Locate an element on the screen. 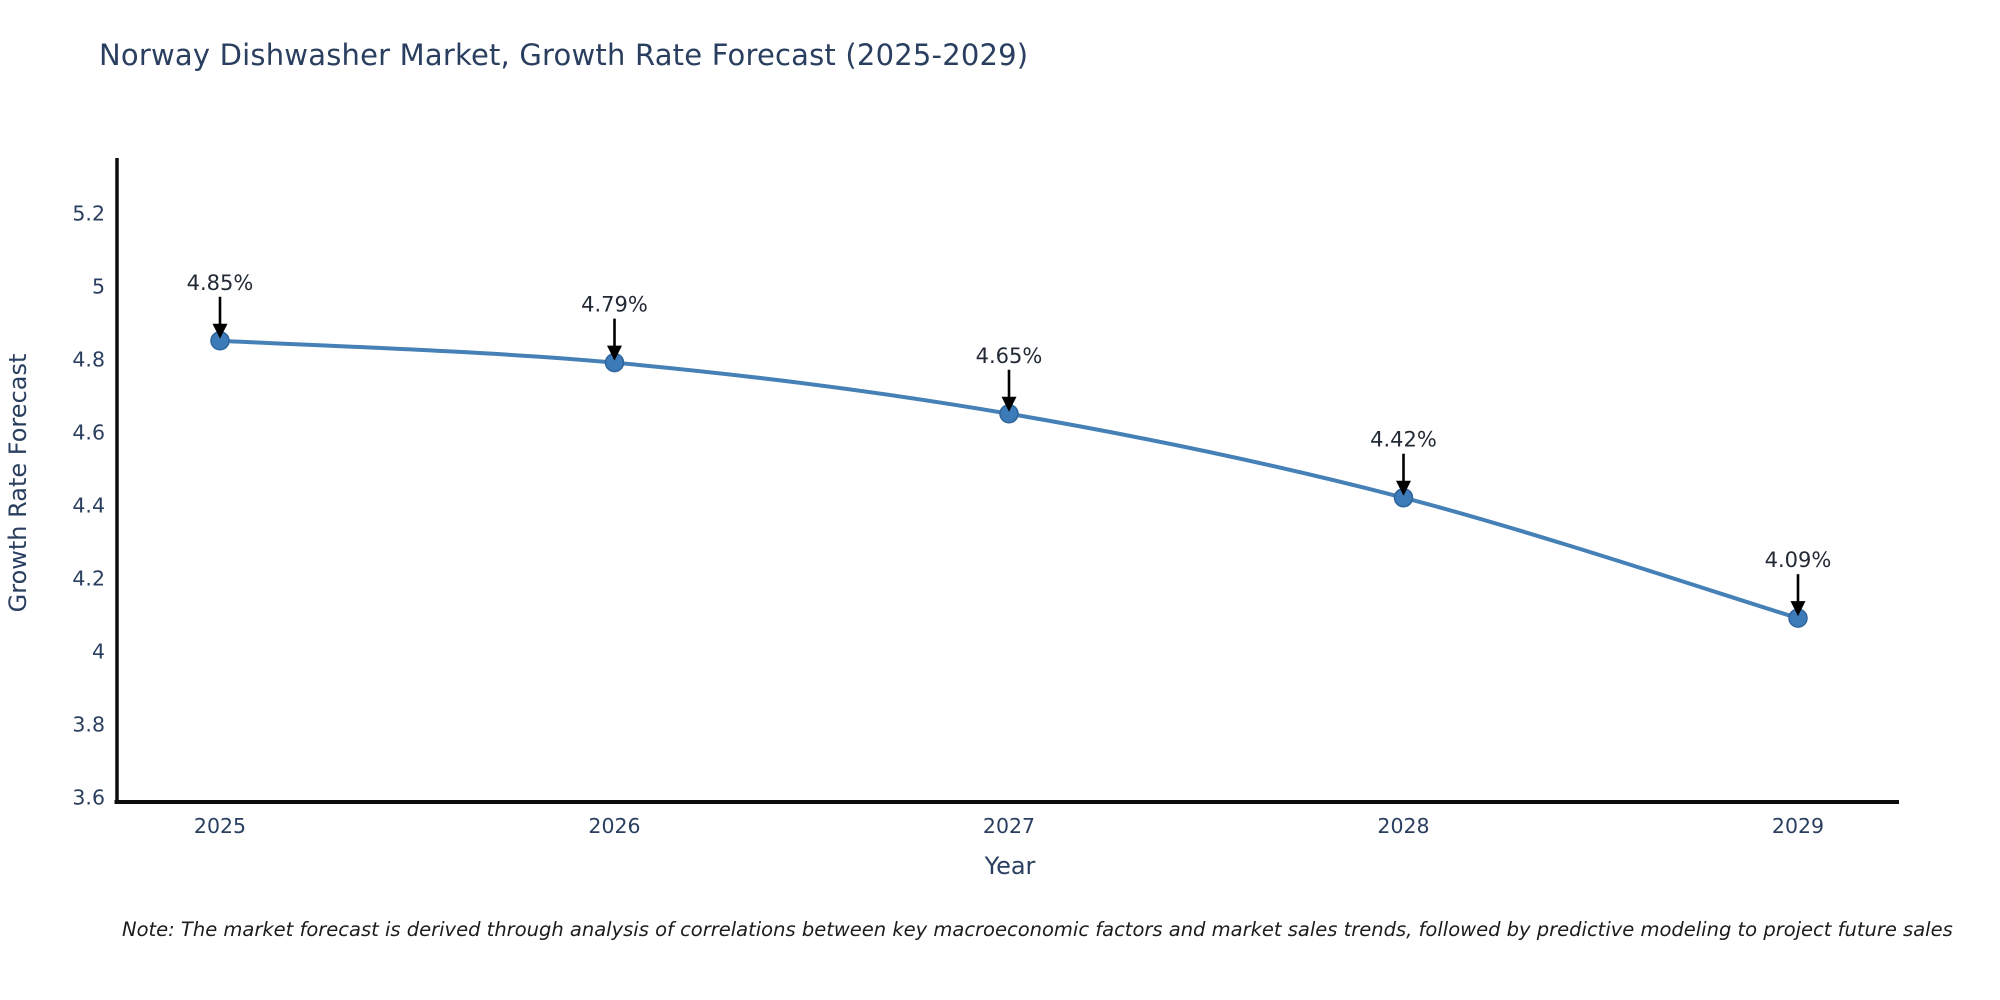  y-tick-label: 4.2 is located at coordinates (88, 579).